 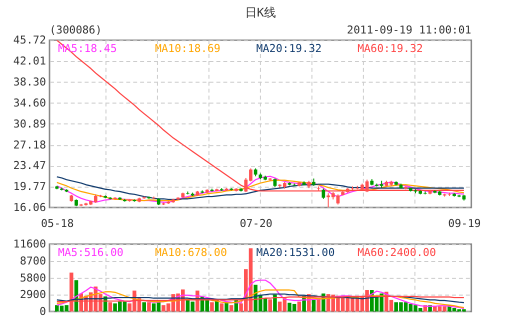 I want to click on y-tick-label: 23.47, so click(x=29, y=165).